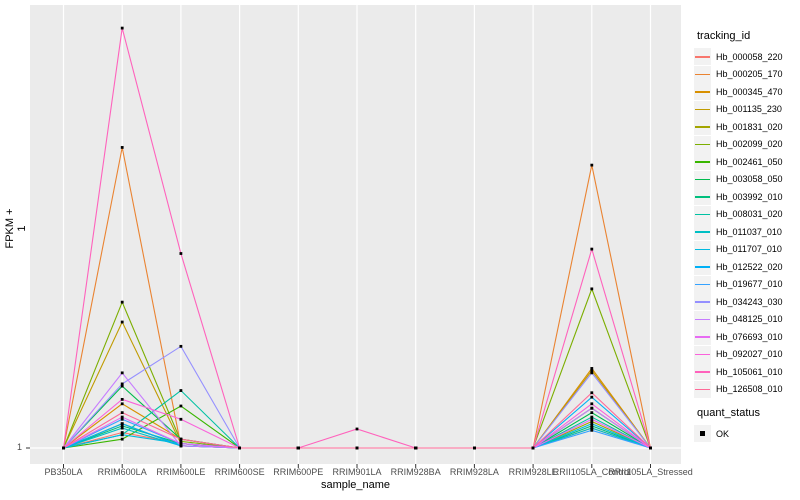 The width and height of the screenshot is (800, 500). What do you see at coordinates (591, 472) in the screenshot?
I see `x-tick-label: RRII105LA_Control` at bounding box center [591, 472].